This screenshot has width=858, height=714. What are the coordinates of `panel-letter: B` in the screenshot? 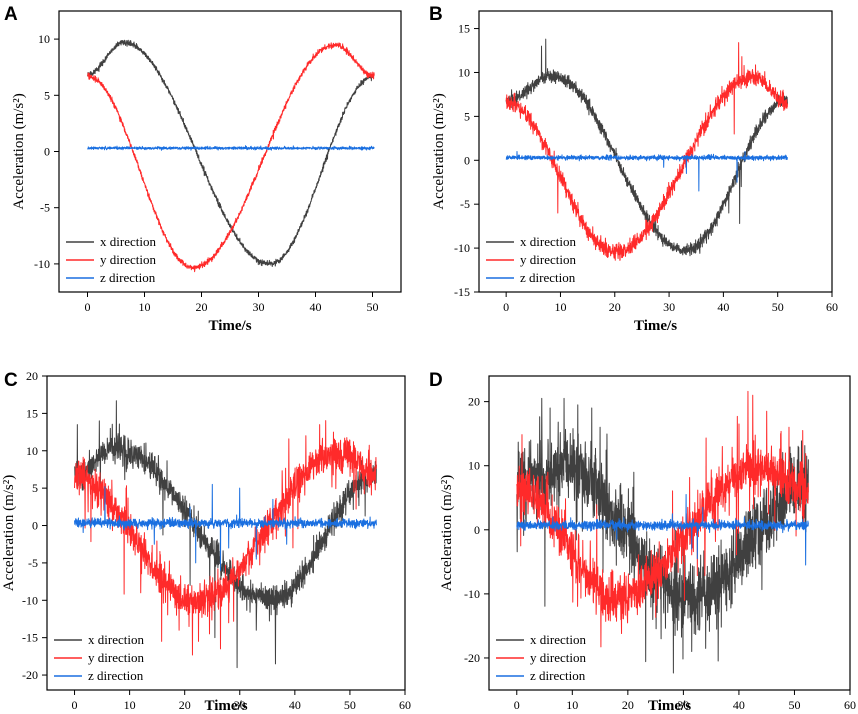 It's located at (436, 14).